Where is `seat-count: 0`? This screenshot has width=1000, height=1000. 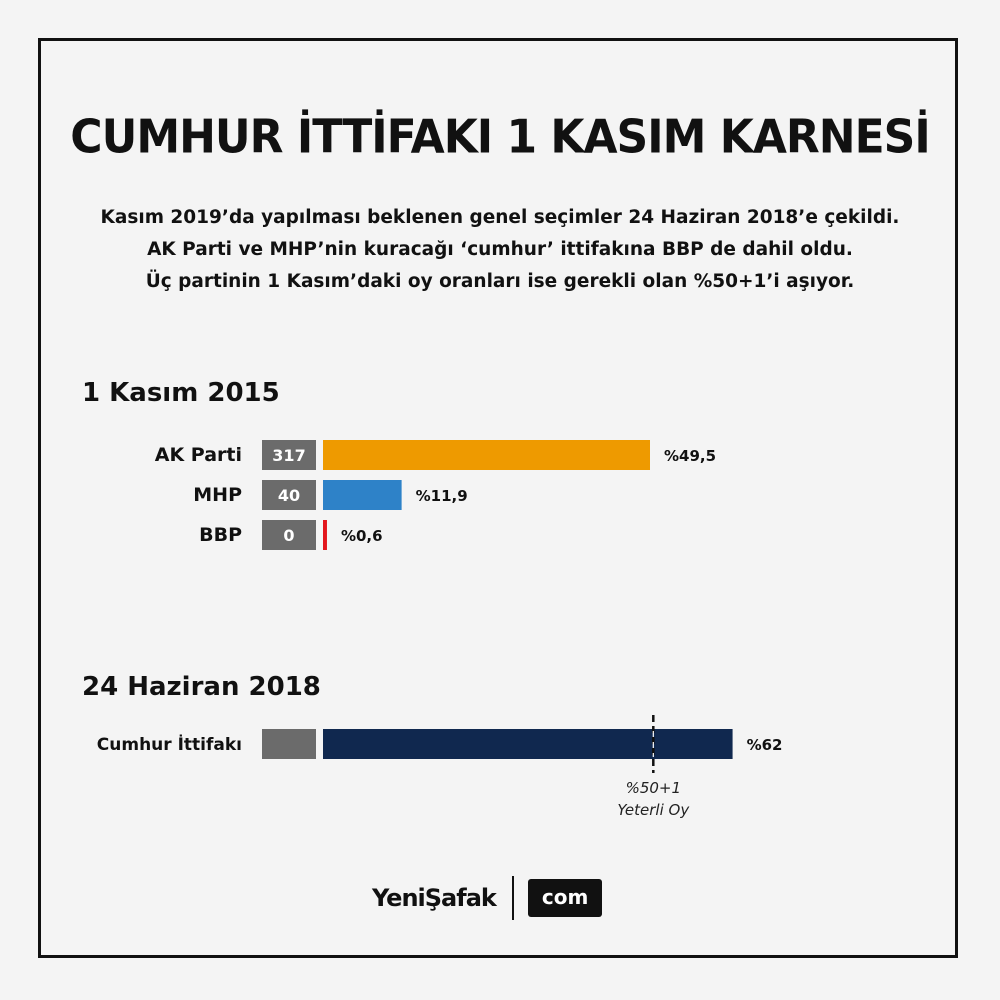
seat-count: 0 is located at coordinates (288, 535).